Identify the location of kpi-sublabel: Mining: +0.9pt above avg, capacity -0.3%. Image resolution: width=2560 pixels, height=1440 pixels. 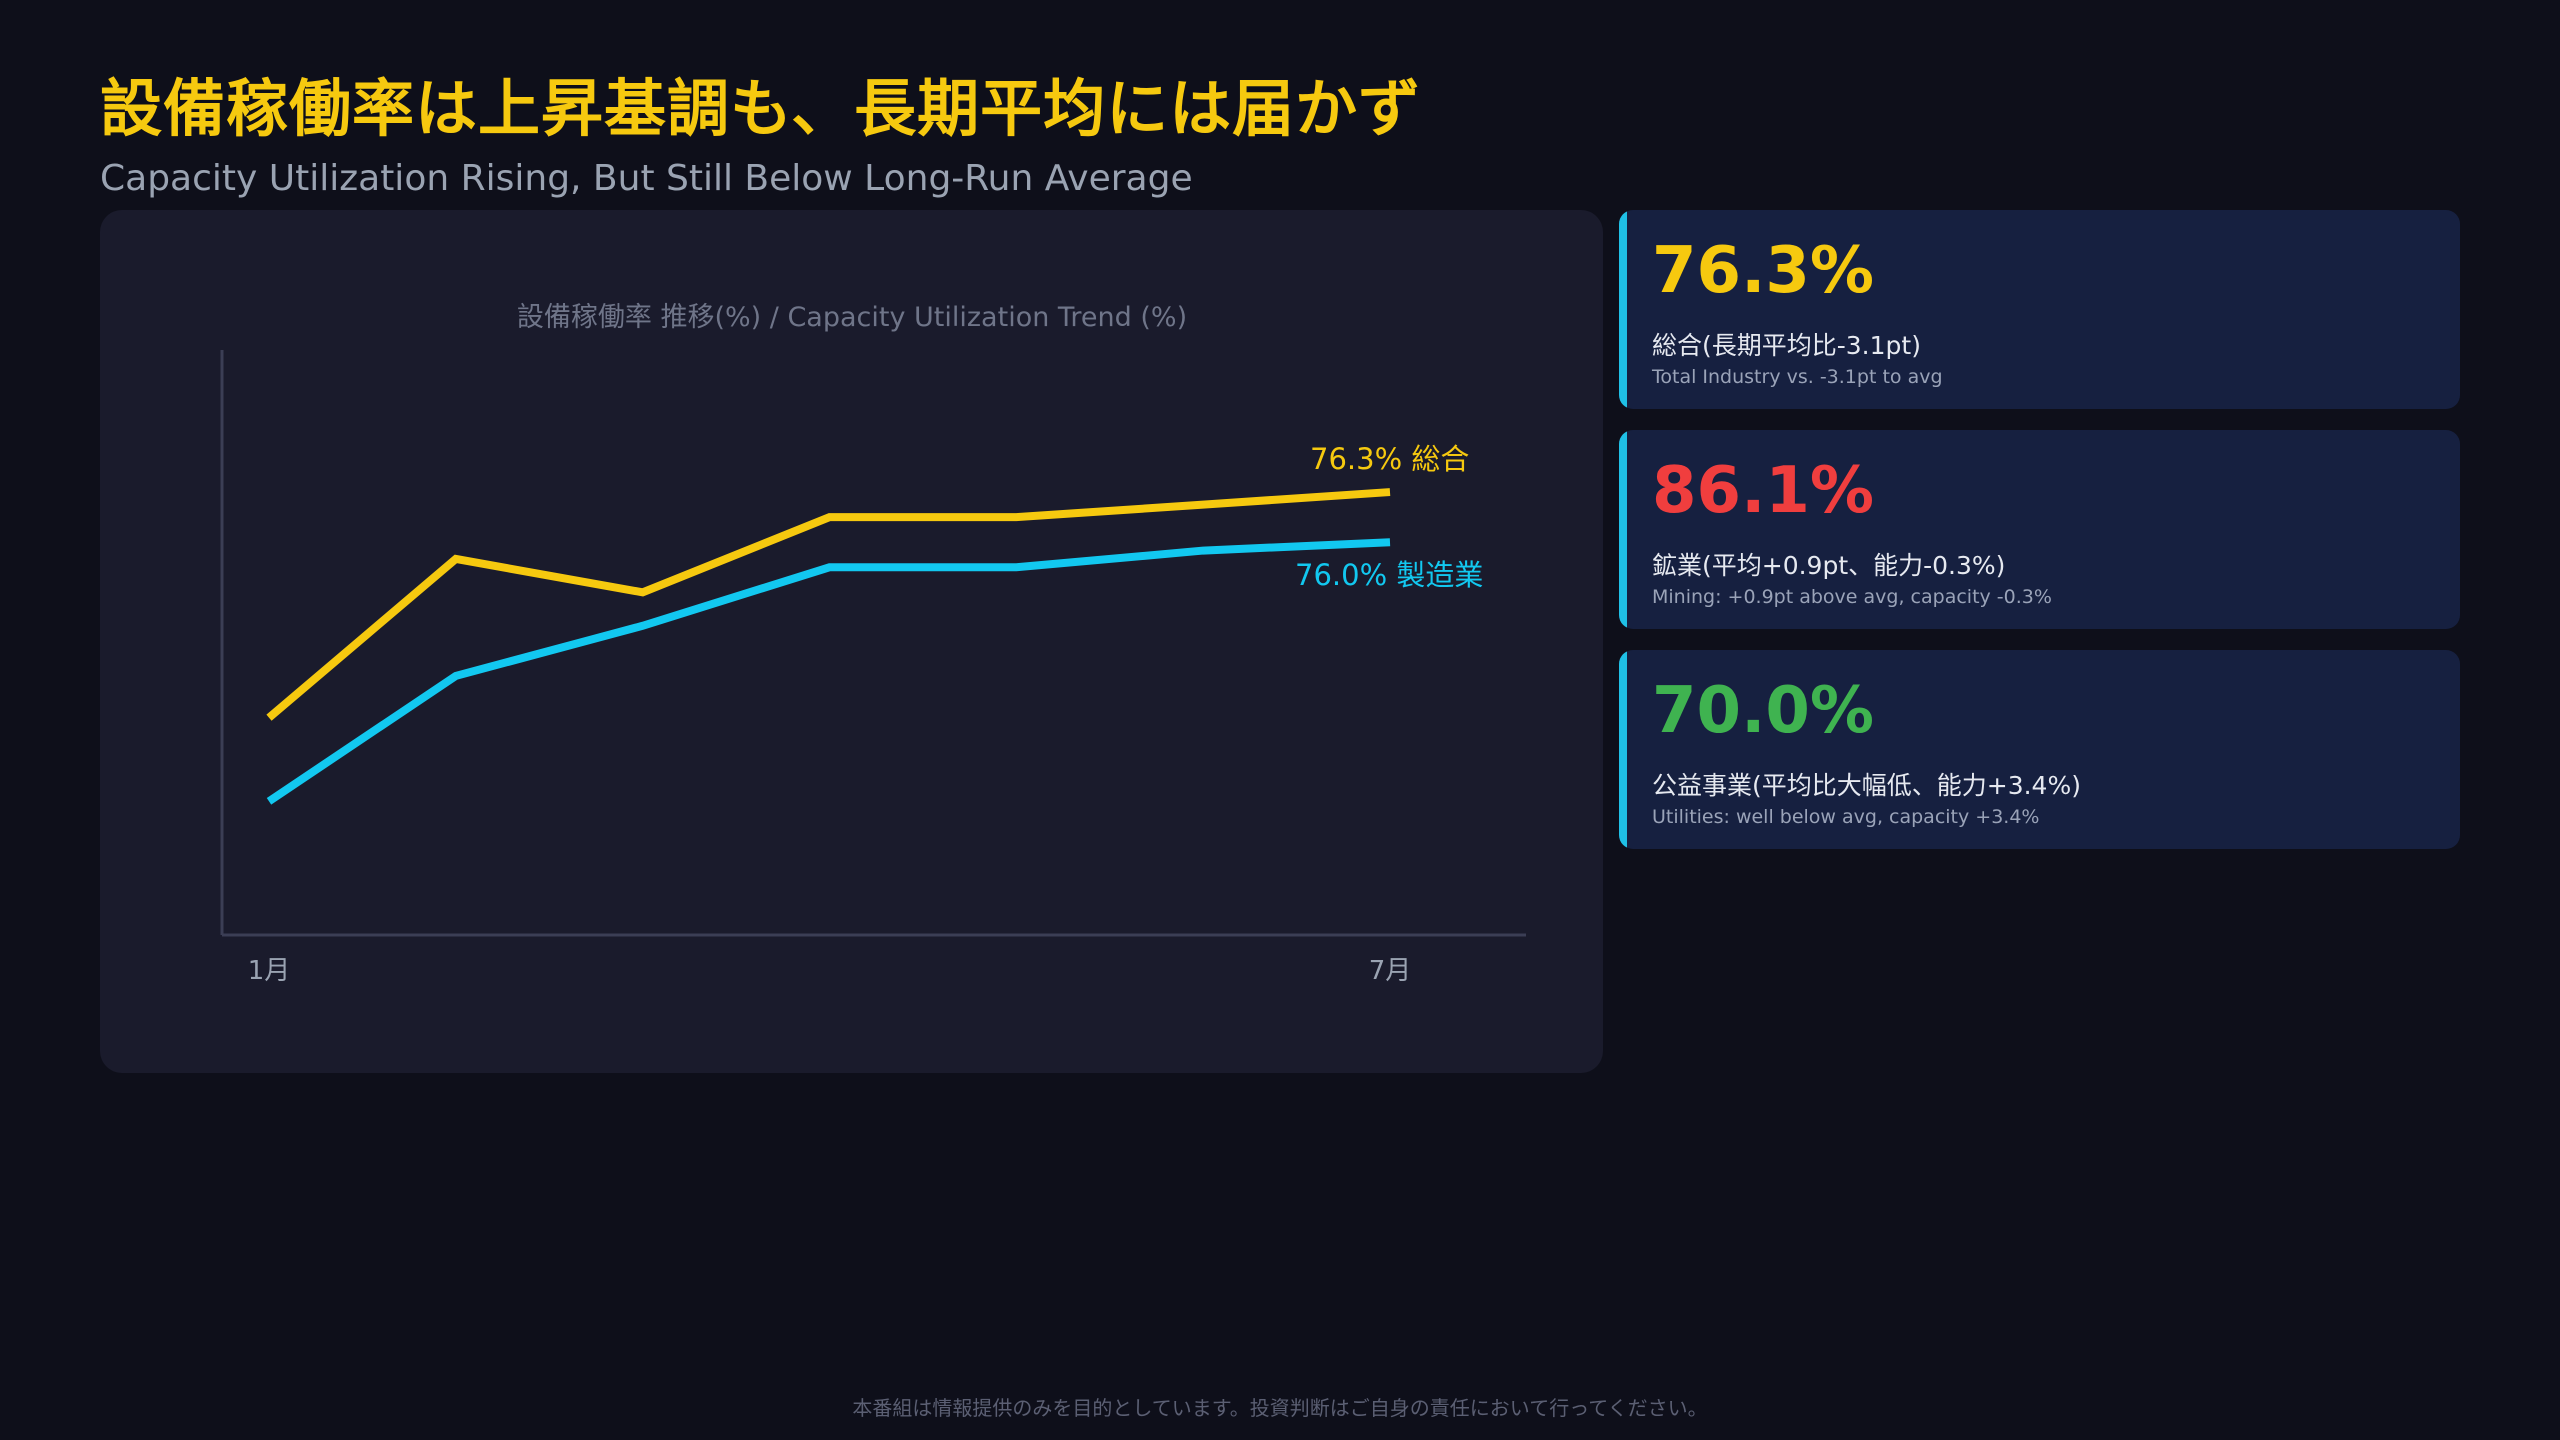
(1852, 597).